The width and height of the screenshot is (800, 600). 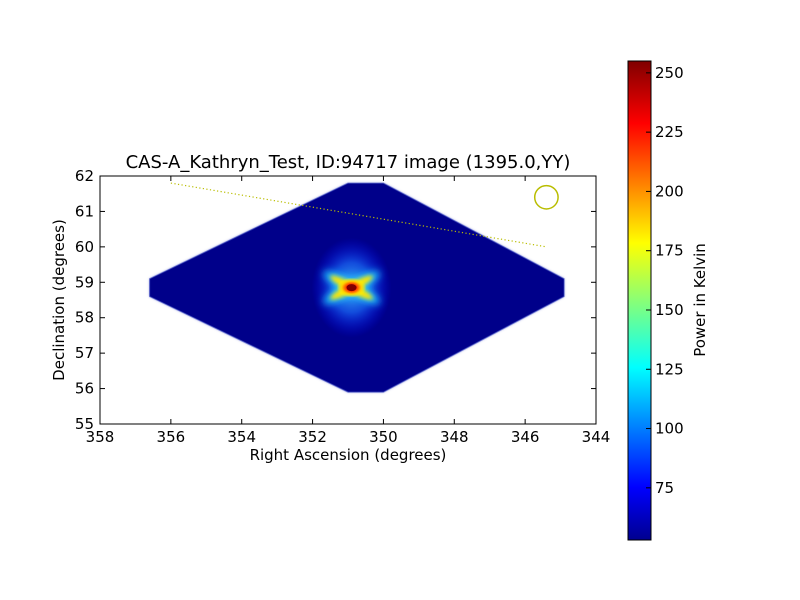 What do you see at coordinates (84, 176) in the screenshot?
I see `y-tick-label: 62` at bounding box center [84, 176].